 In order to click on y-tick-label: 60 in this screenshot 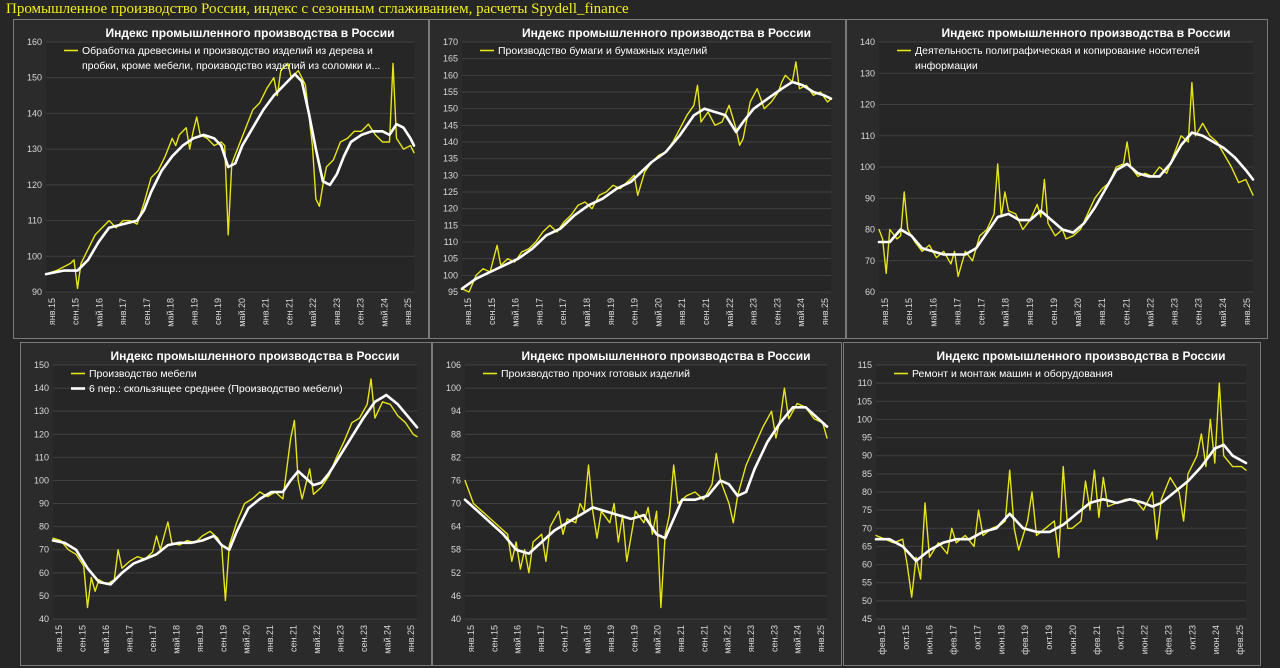, I will do `click(870, 292)`.